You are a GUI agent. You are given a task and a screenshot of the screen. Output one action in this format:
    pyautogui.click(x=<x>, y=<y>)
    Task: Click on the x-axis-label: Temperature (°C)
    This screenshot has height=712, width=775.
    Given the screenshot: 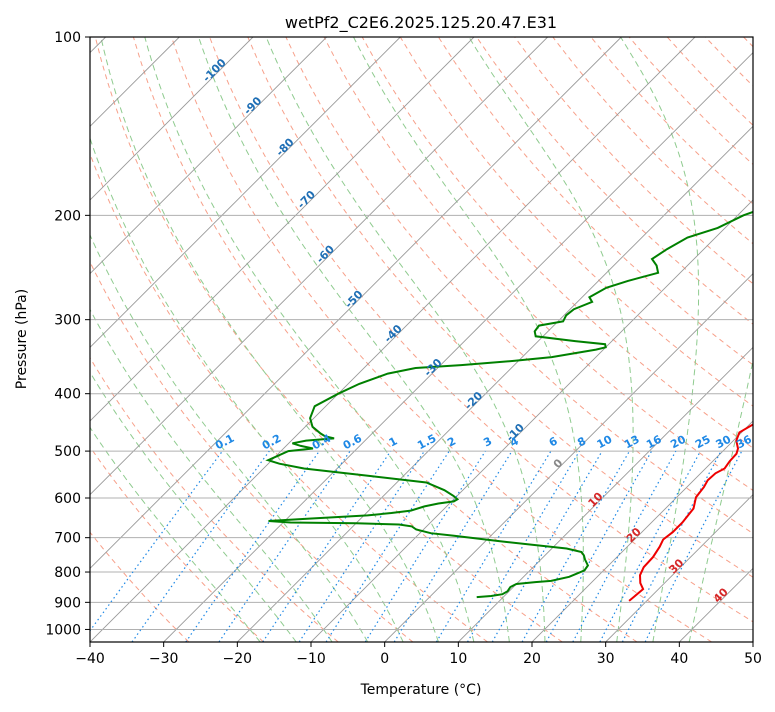 What is the action you would take?
    pyautogui.click(x=421, y=690)
    